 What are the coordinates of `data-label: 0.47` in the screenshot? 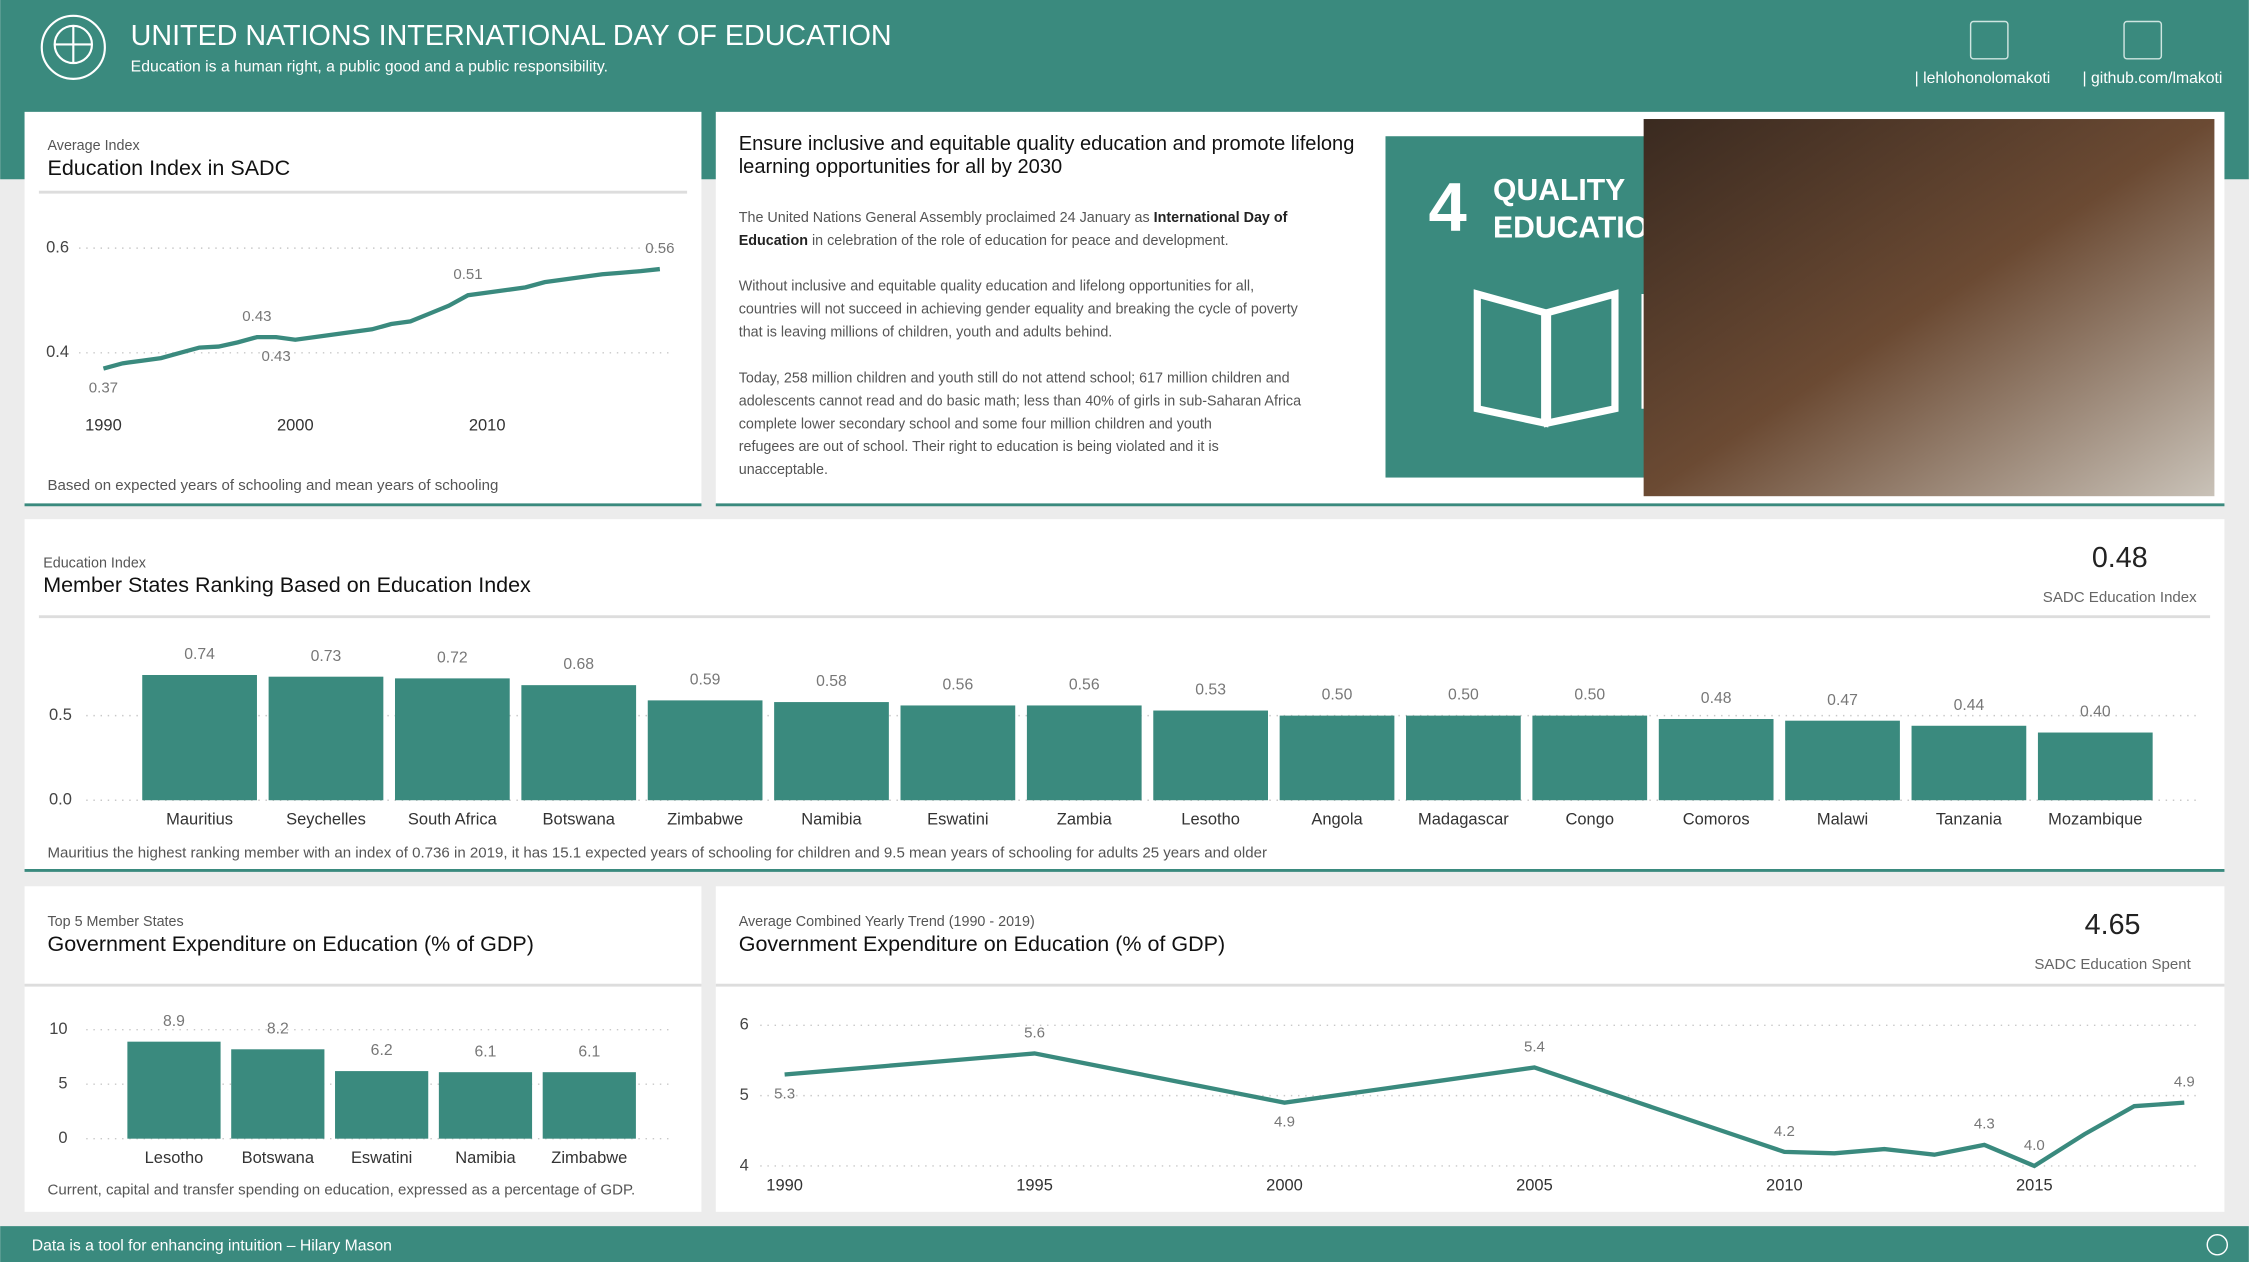 It's located at (1842, 700).